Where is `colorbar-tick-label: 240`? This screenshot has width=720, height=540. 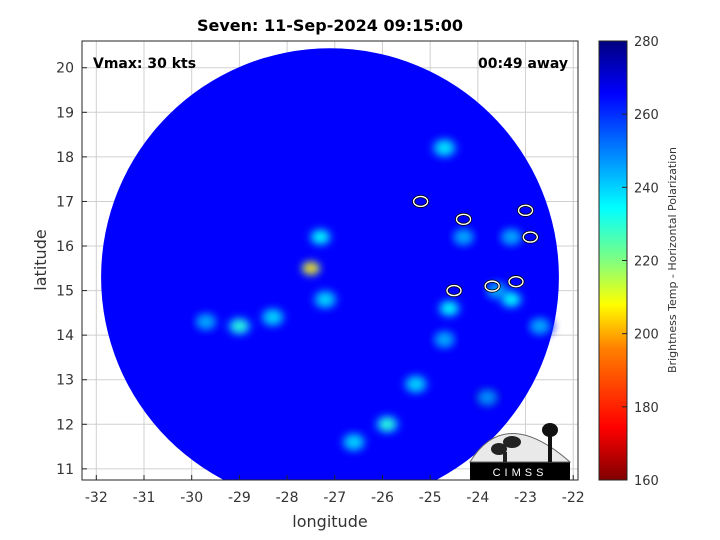
colorbar-tick-label: 240 is located at coordinates (646, 188).